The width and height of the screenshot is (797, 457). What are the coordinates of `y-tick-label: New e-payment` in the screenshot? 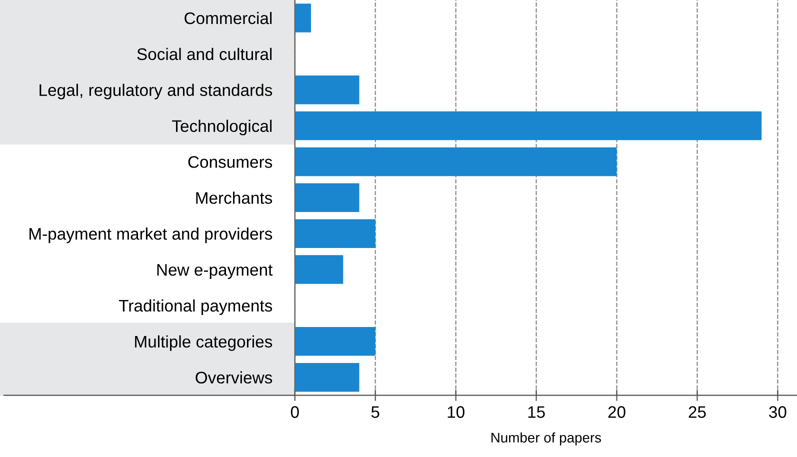 It's located at (215, 272).